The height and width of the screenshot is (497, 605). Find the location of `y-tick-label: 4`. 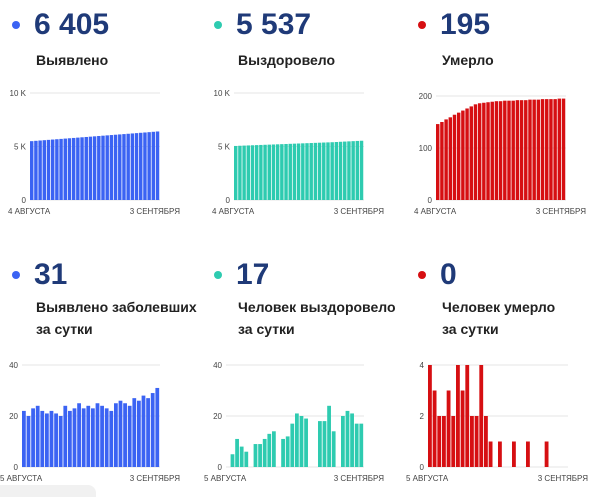

y-tick-label: 4 is located at coordinates (422, 365).